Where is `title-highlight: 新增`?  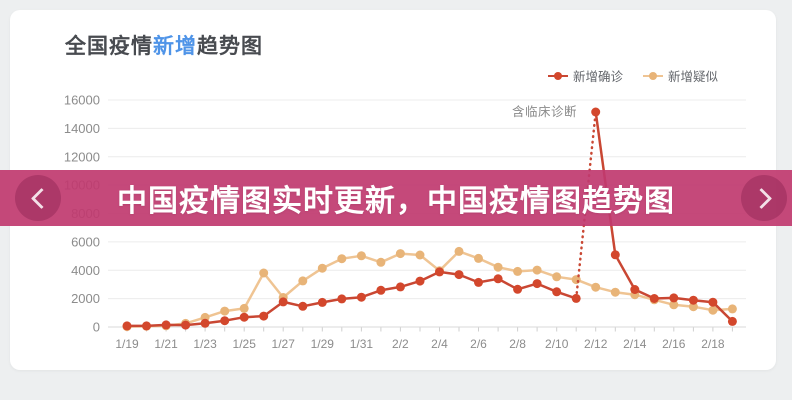 title-highlight: 新增 is located at coordinates (175, 46).